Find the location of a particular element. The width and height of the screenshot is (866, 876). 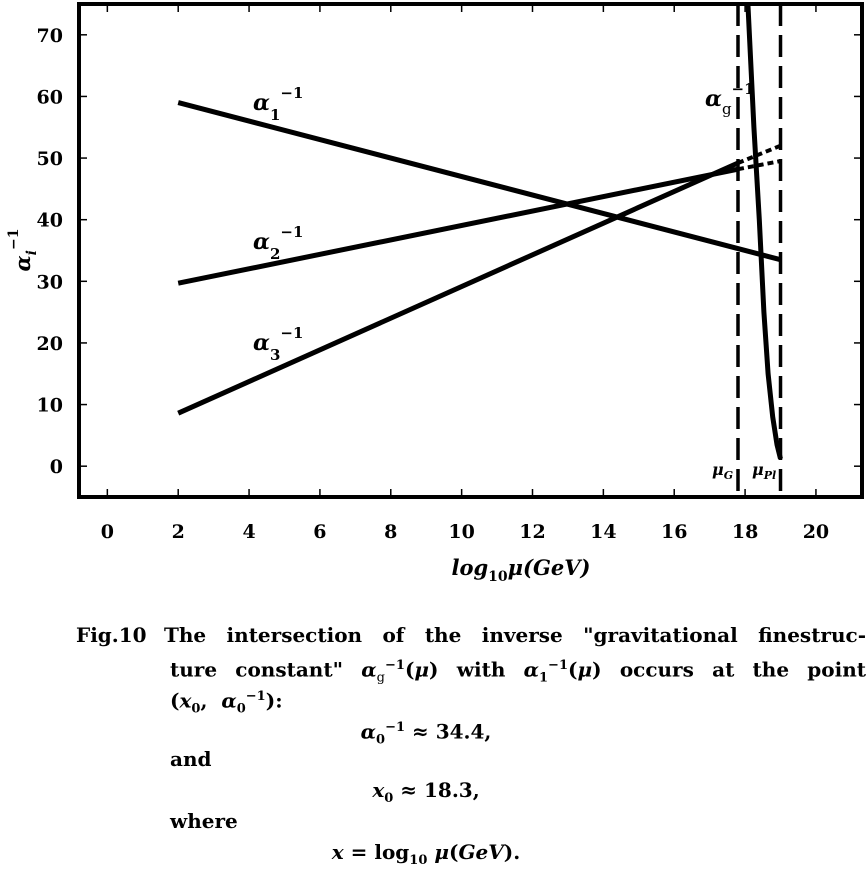

series-line-a1 is located at coordinates (479, 181).